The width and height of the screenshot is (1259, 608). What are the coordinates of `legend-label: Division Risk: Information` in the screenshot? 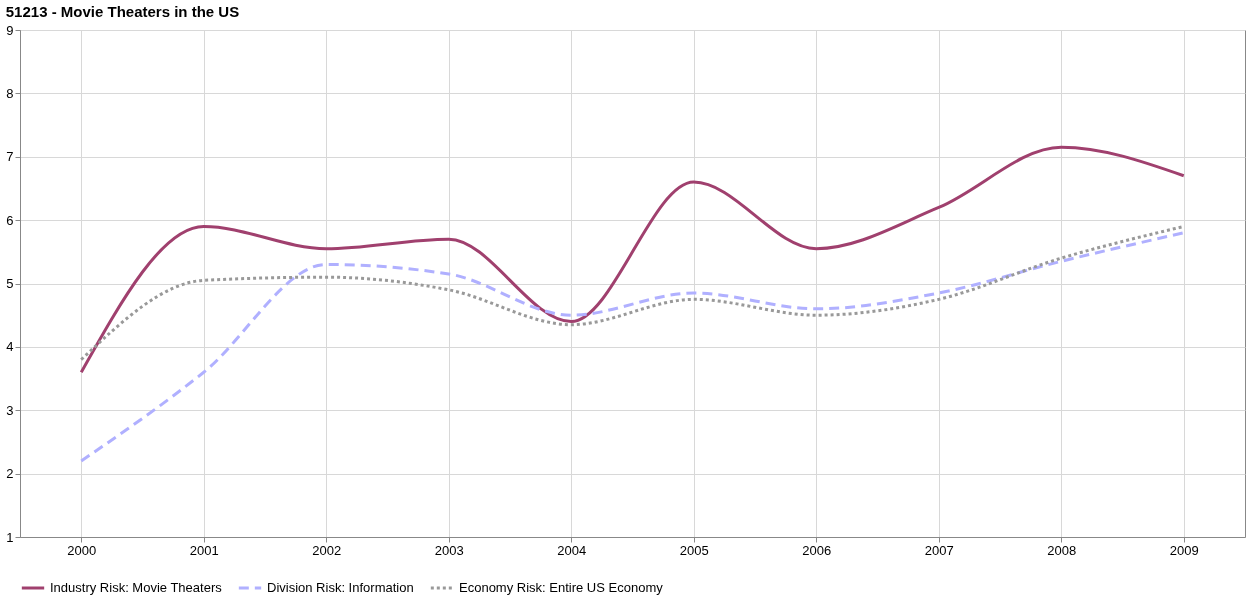 It's located at (340, 587).